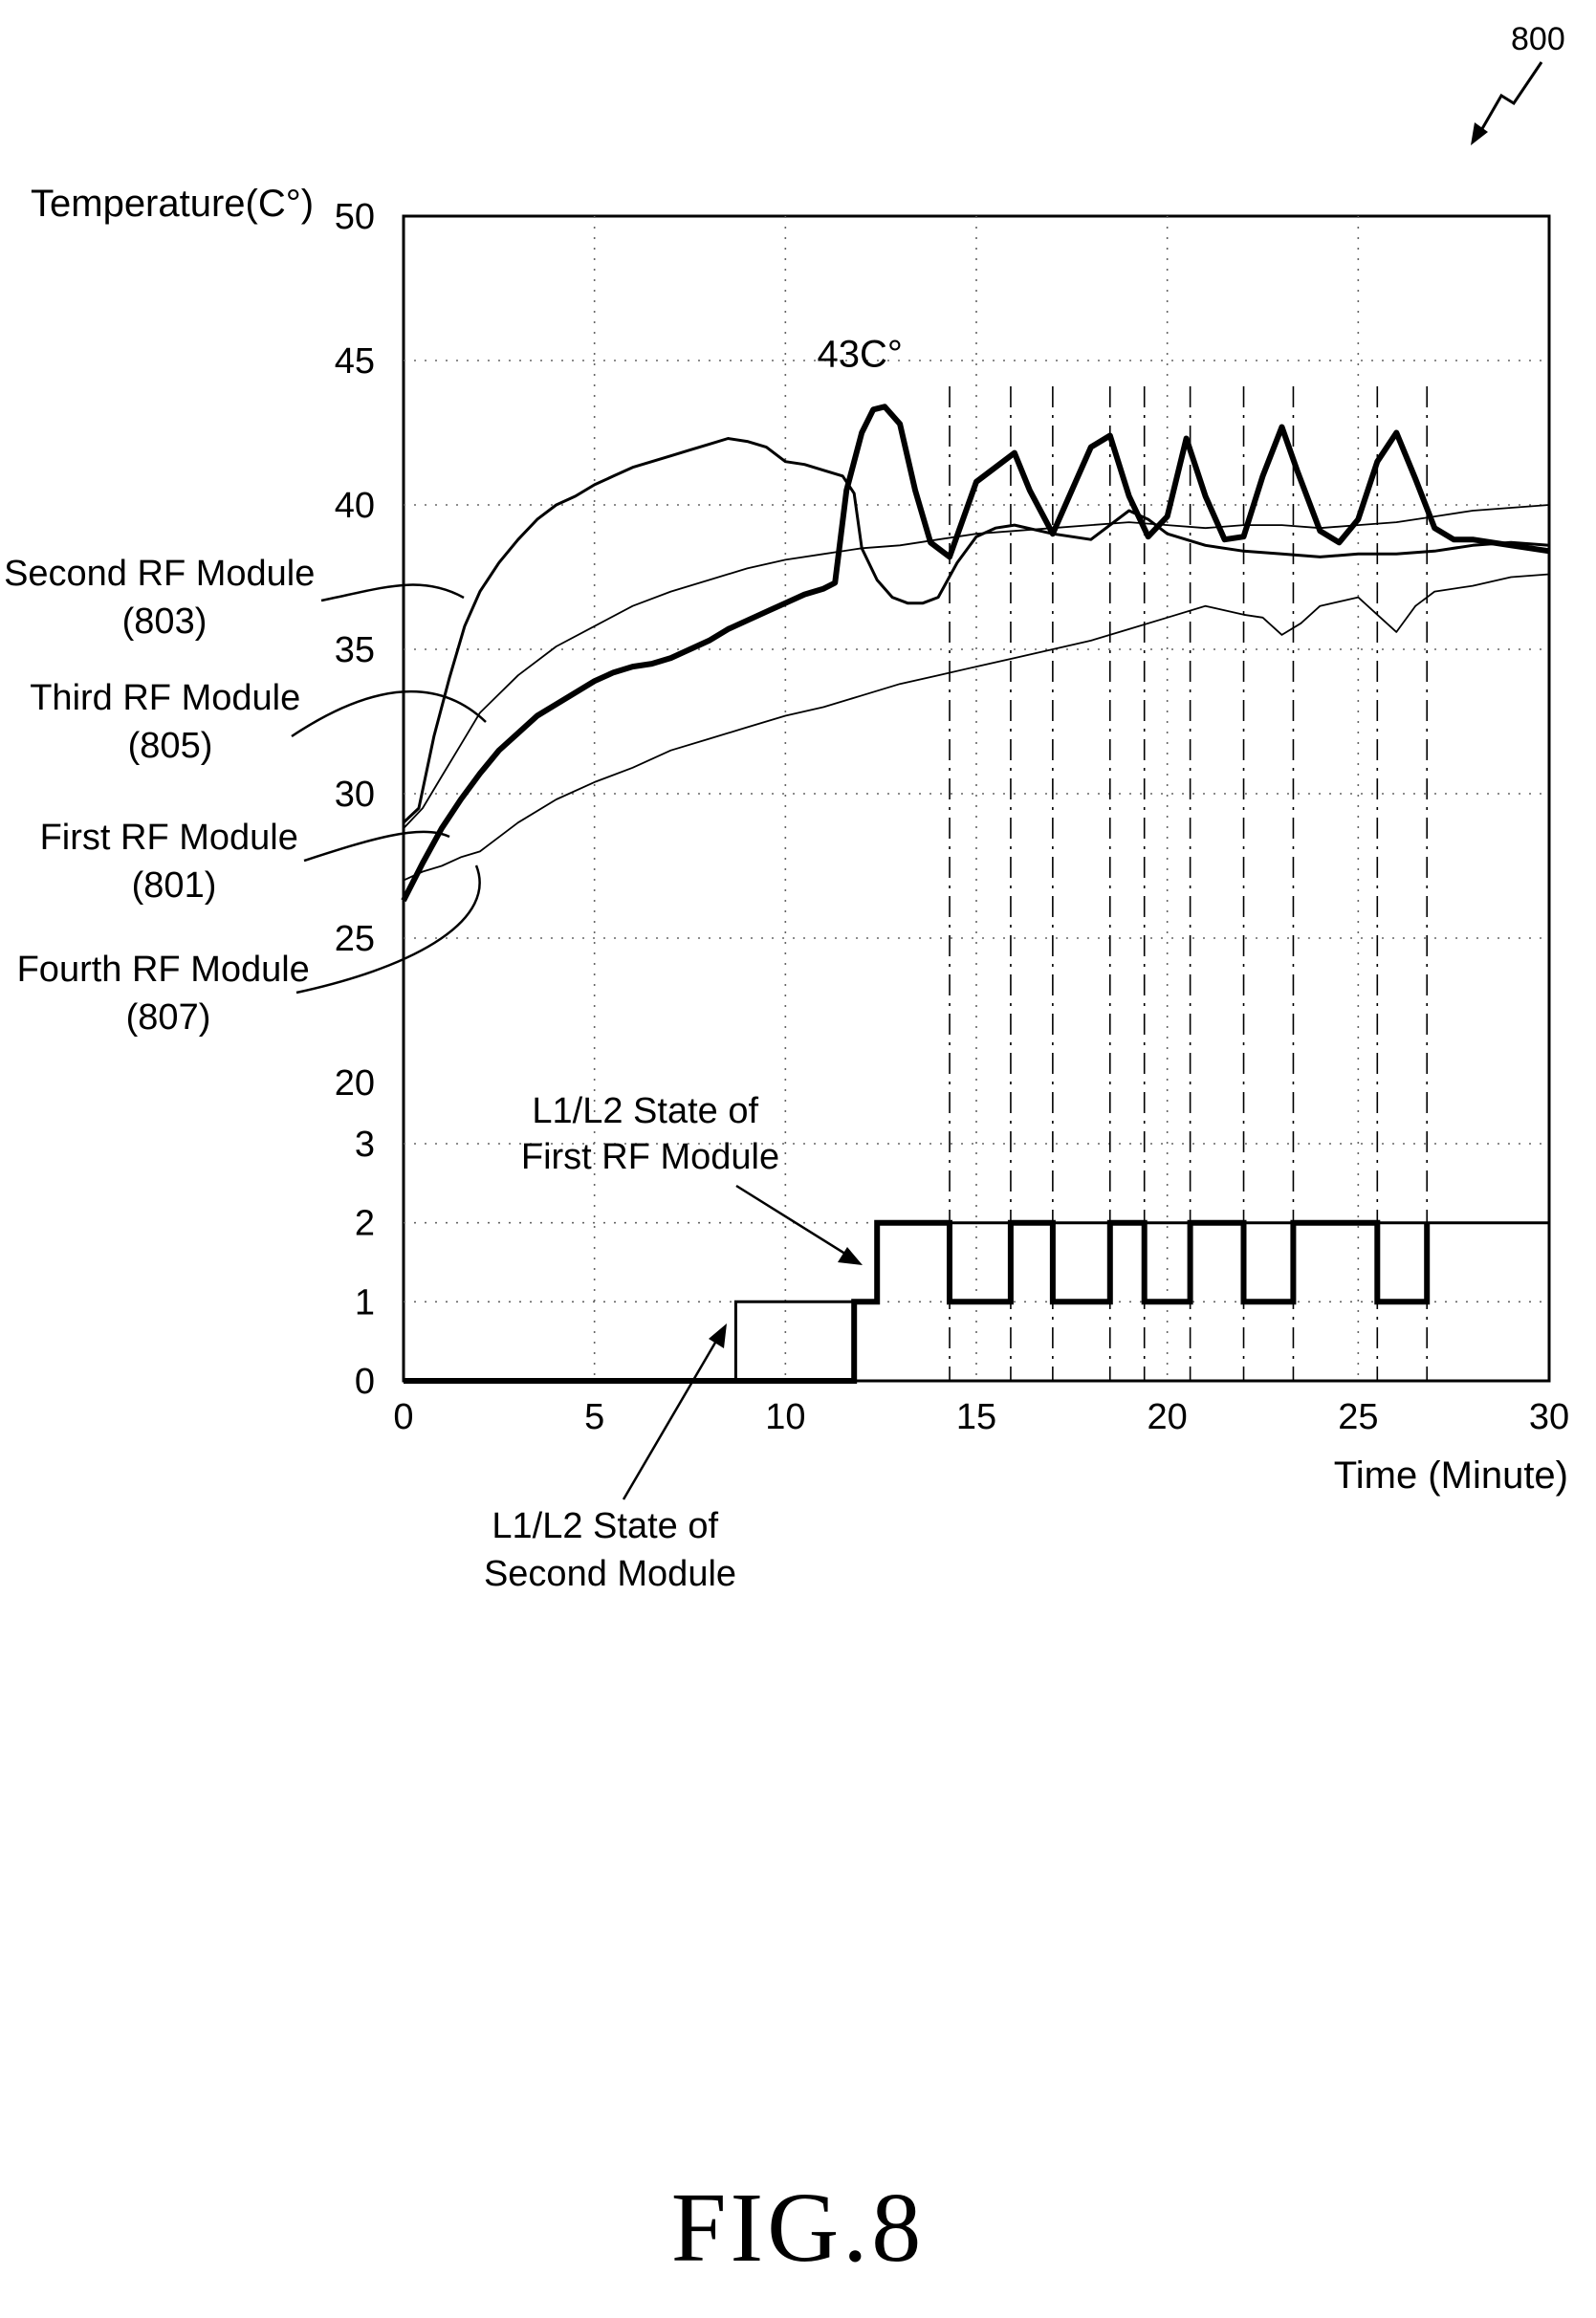  What do you see at coordinates (976, 1417) in the screenshot?
I see `x-tick-label: 15` at bounding box center [976, 1417].